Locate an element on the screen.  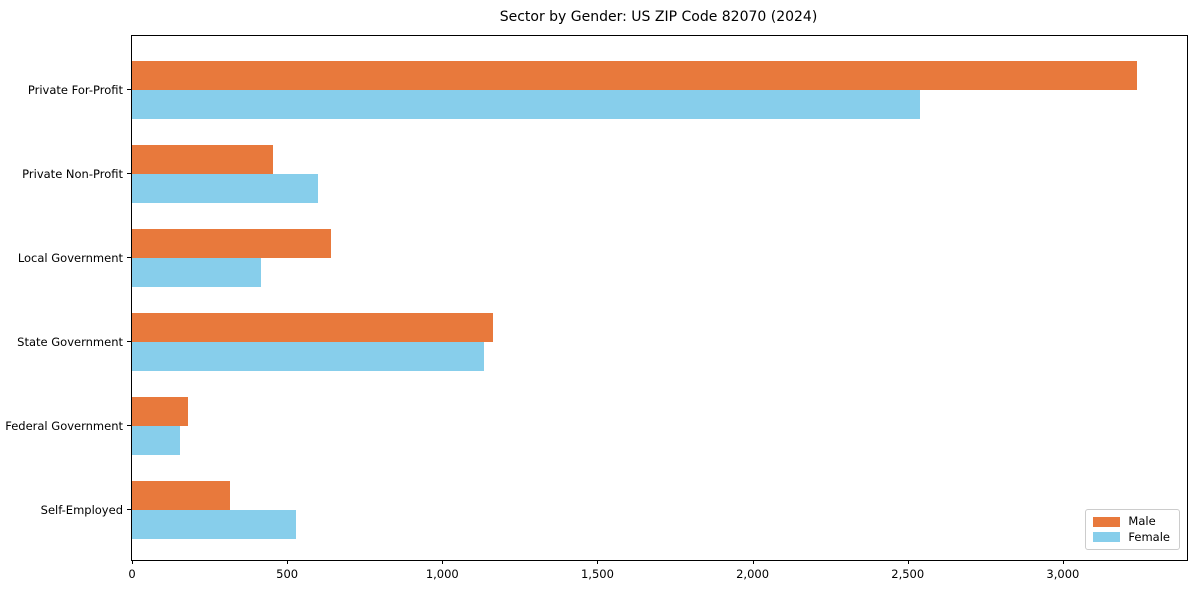
x-tick-label: 1,500 is located at coordinates (597, 574).